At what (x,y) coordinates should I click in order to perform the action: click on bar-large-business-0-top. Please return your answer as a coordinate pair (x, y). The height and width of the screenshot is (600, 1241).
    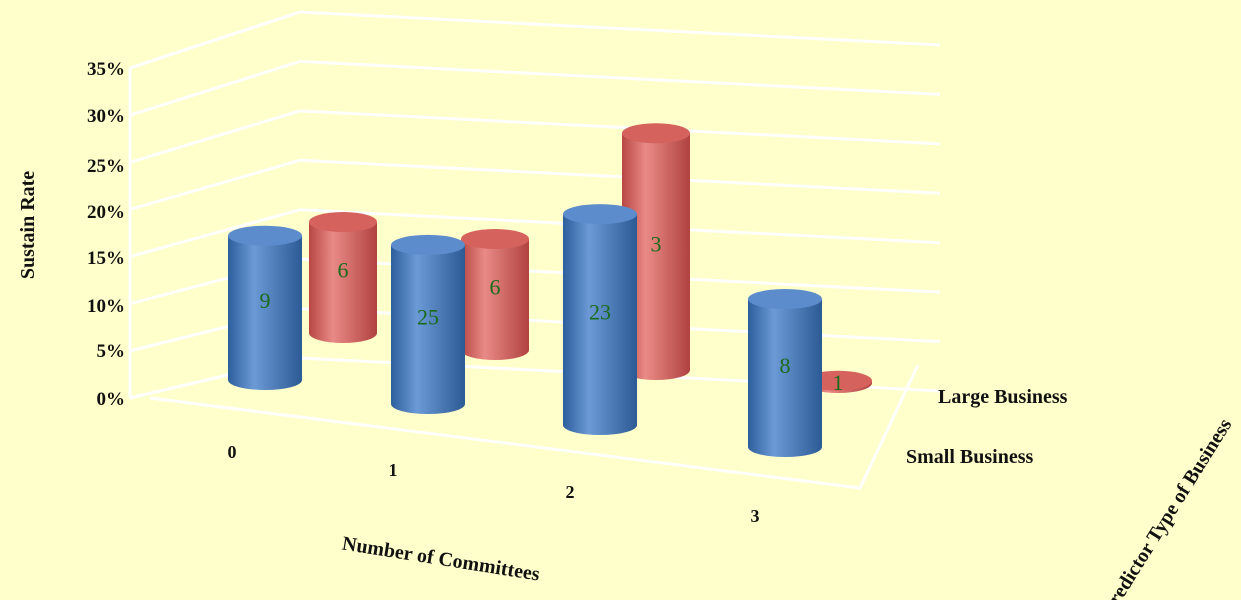
    Looking at the image, I should click on (343, 222).